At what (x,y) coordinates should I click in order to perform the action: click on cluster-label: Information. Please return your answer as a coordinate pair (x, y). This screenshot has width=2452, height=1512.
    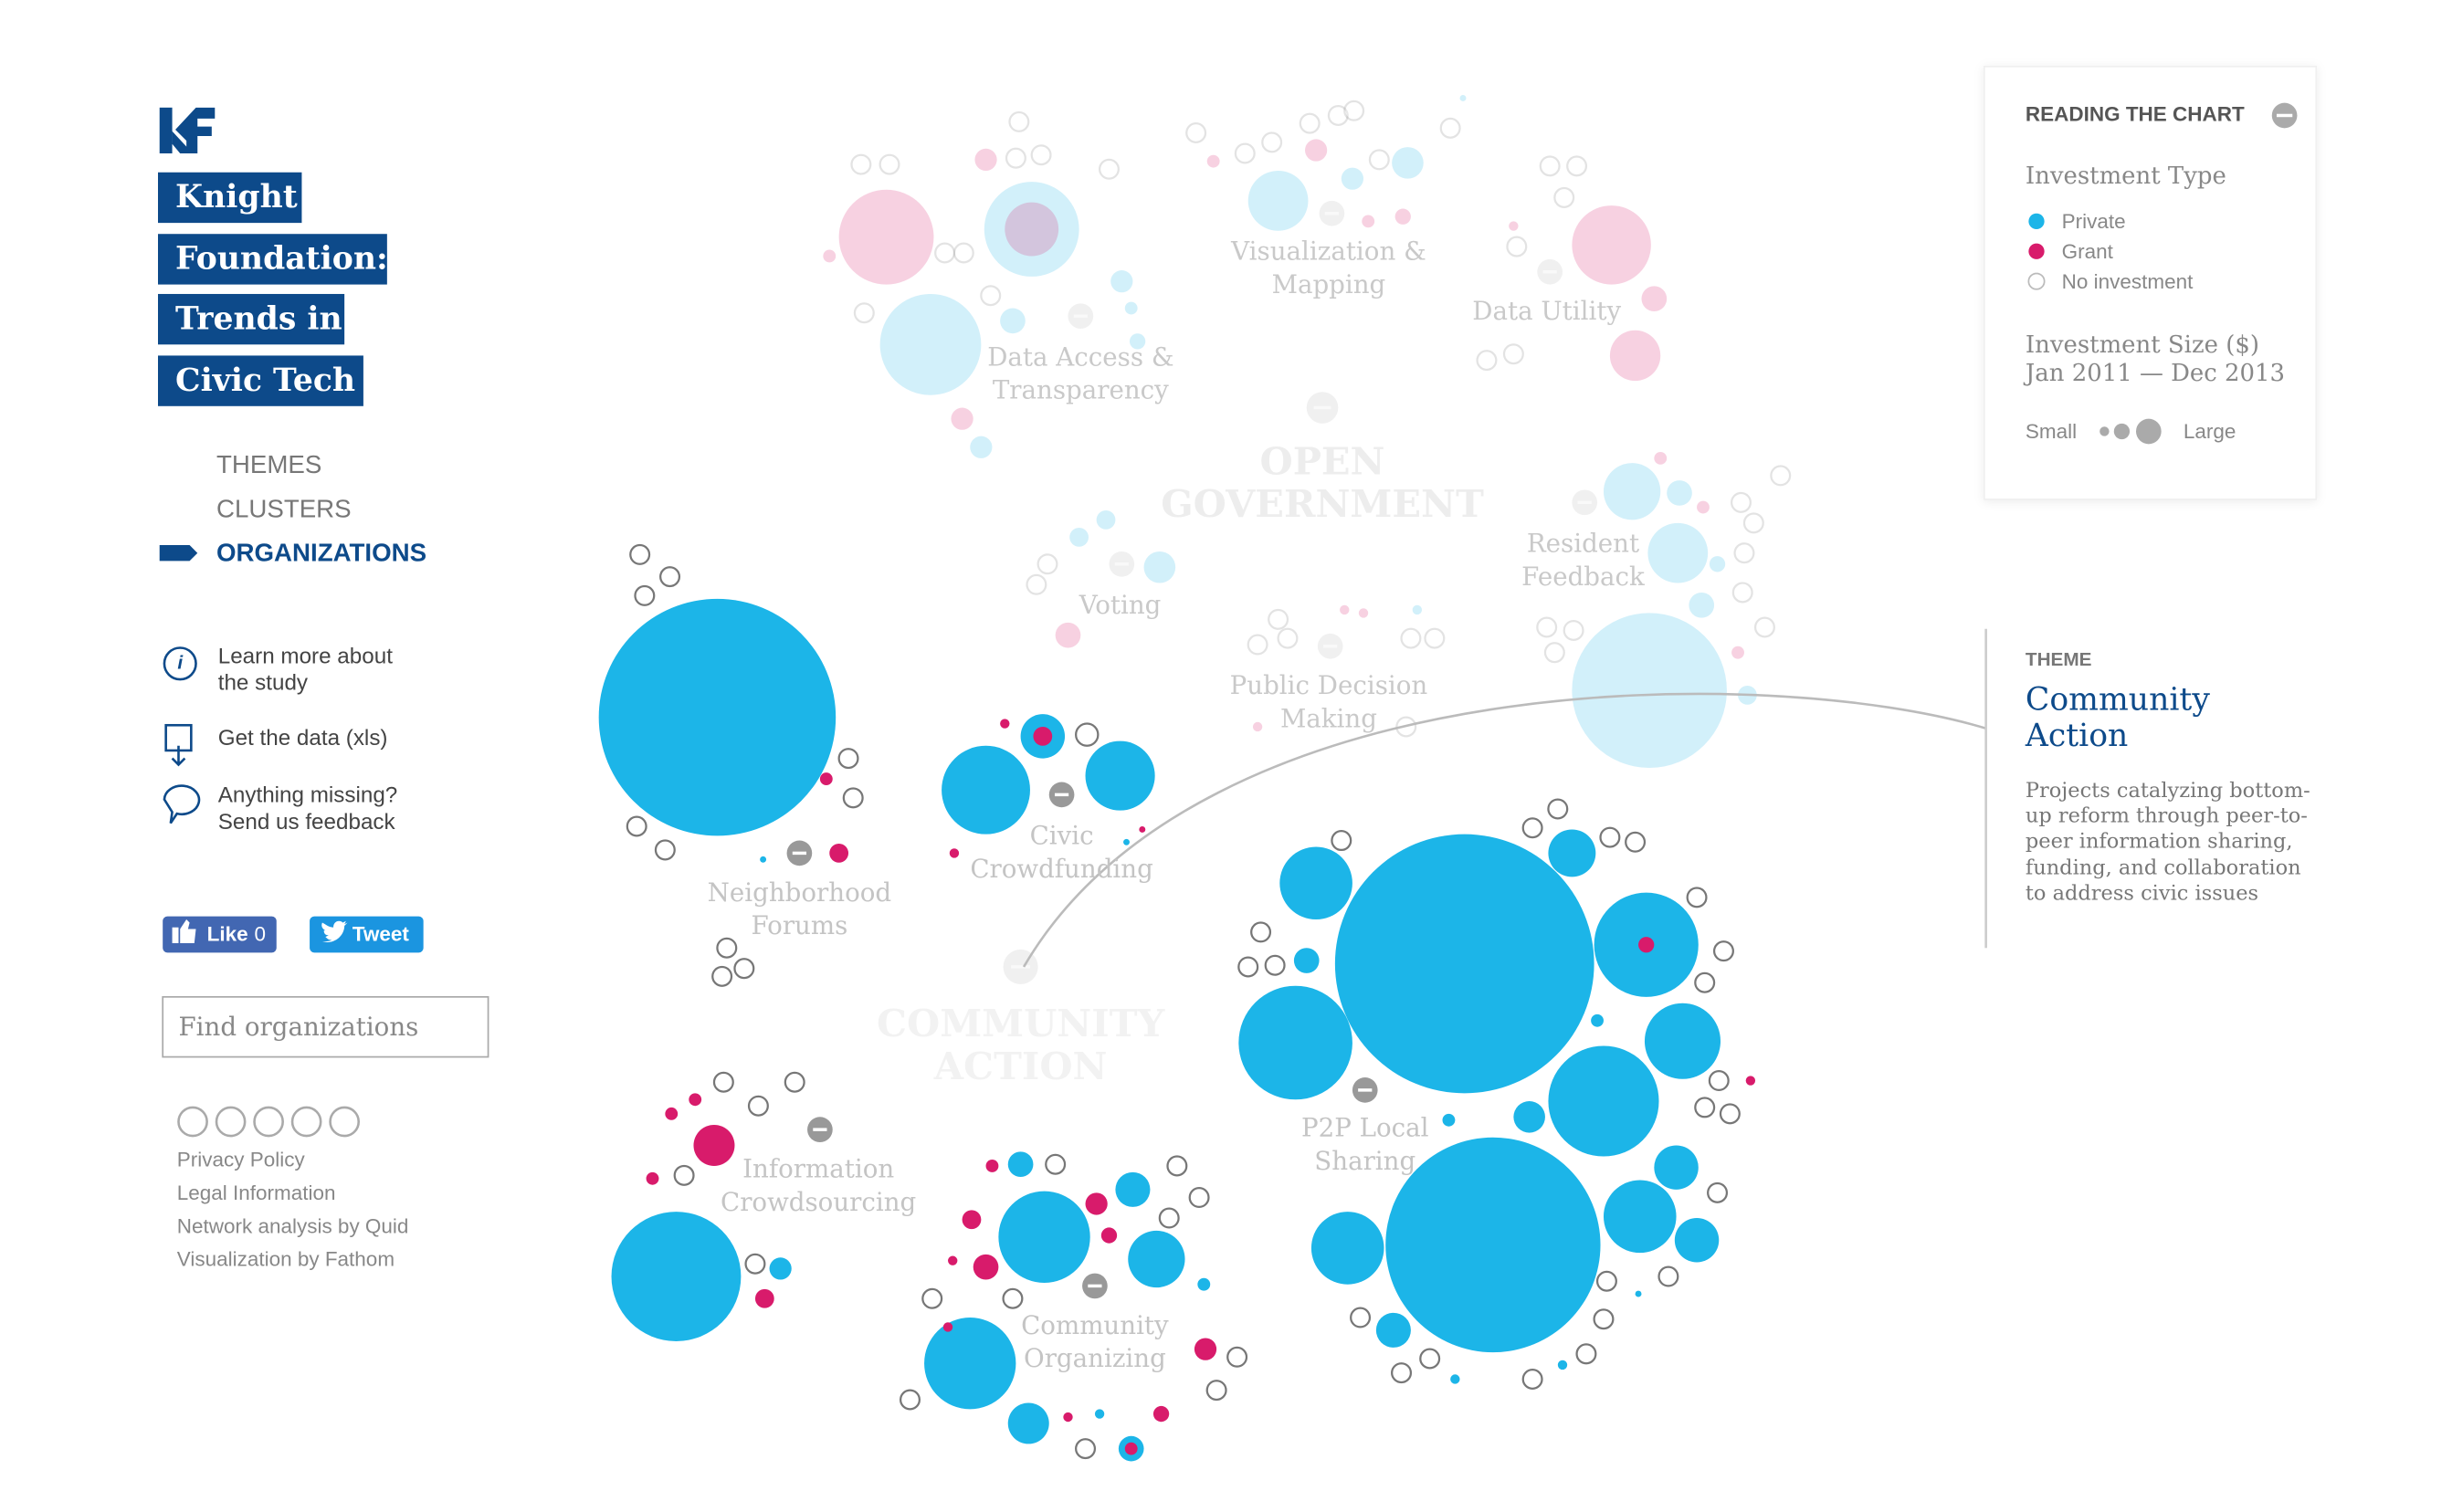
    Looking at the image, I should click on (818, 1169).